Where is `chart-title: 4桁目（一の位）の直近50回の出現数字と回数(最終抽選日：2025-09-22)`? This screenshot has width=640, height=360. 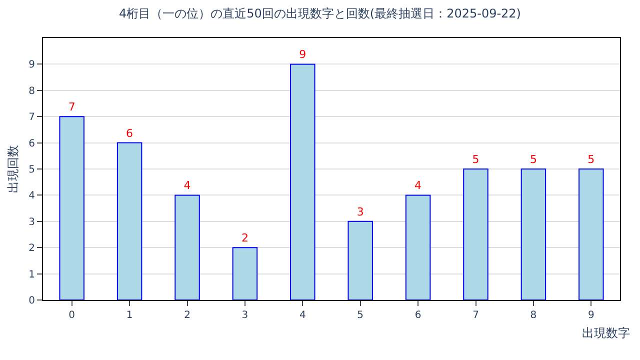
chart-title: 4桁目（一の位）の直近50回の出現数字と回数(最終抽選日：2025-09-22) is located at coordinates (320, 13).